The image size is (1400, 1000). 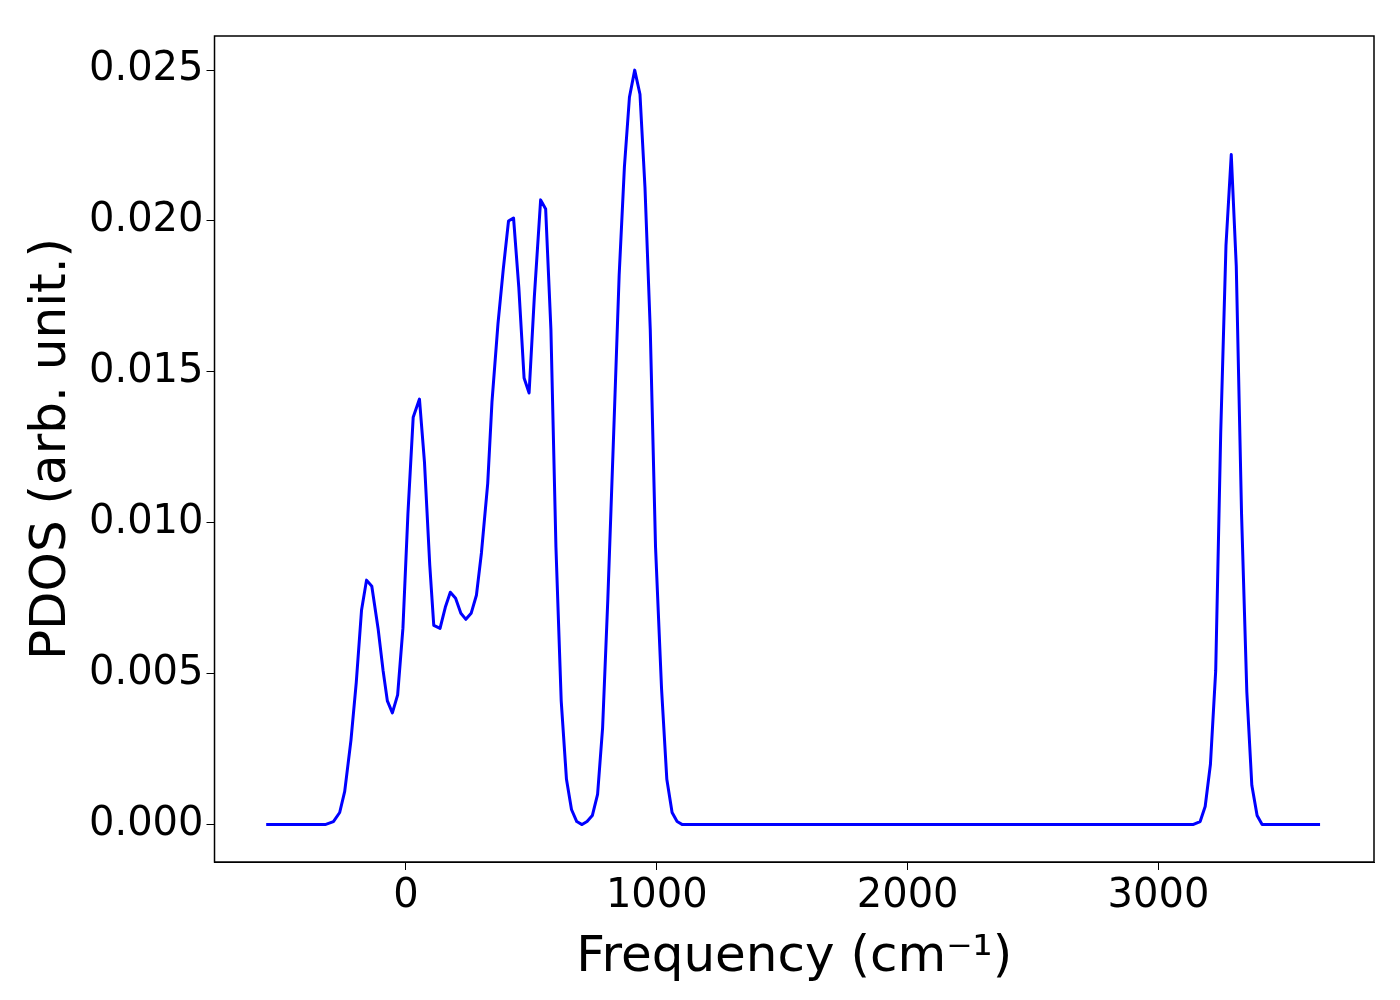 What do you see at coordinates (1158, 893) in the screenshot?
I see `x-tick-label: 3000` at bounding box center [1158, 893].